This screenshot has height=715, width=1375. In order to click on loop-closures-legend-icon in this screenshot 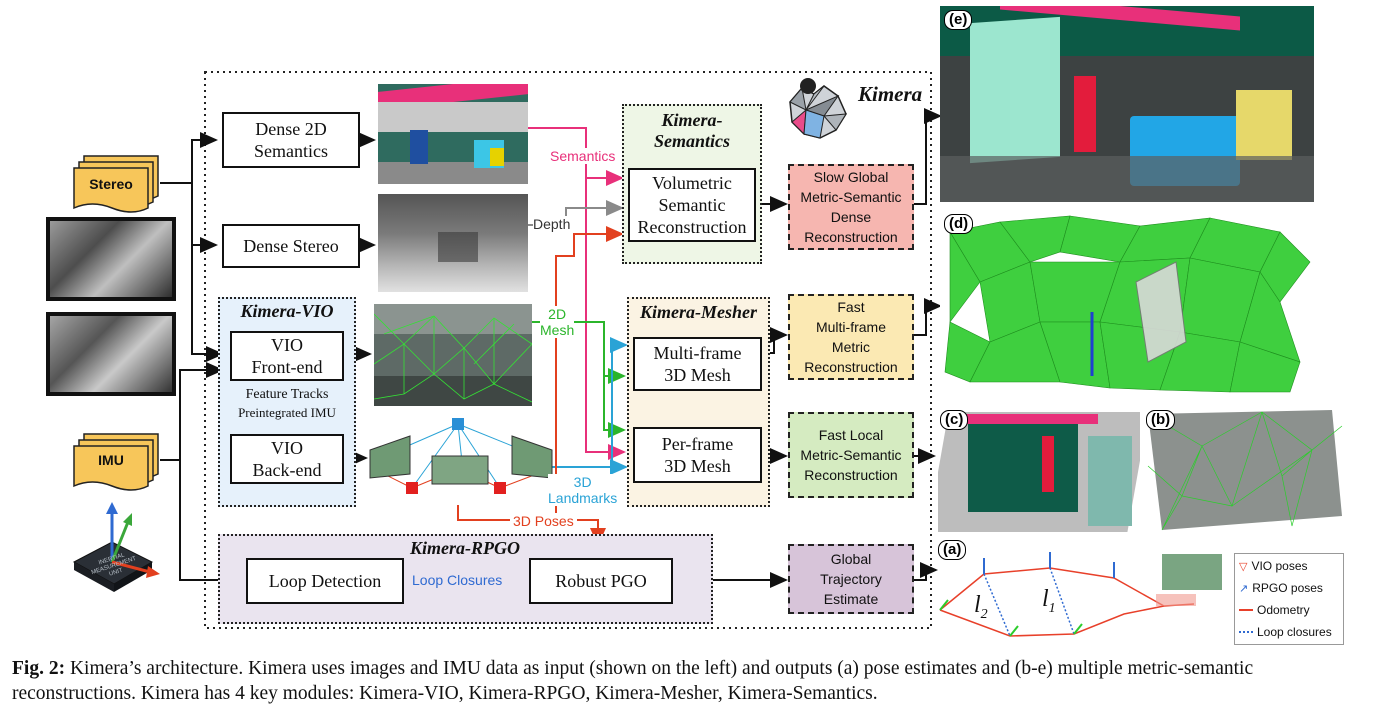, I will do `click(1246, 632)`.